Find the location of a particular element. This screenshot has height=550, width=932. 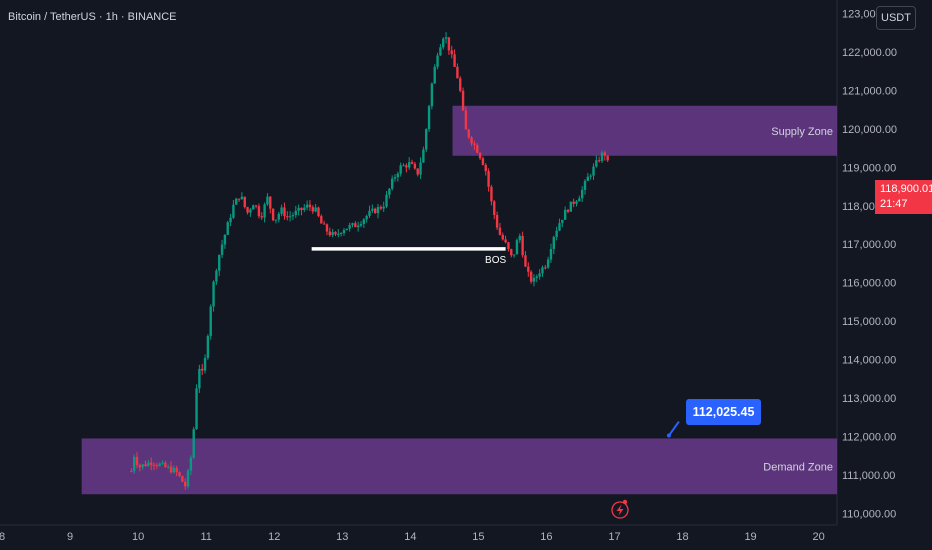

price-tick-label: 115,000.00 is located at coordinates (869, 322).